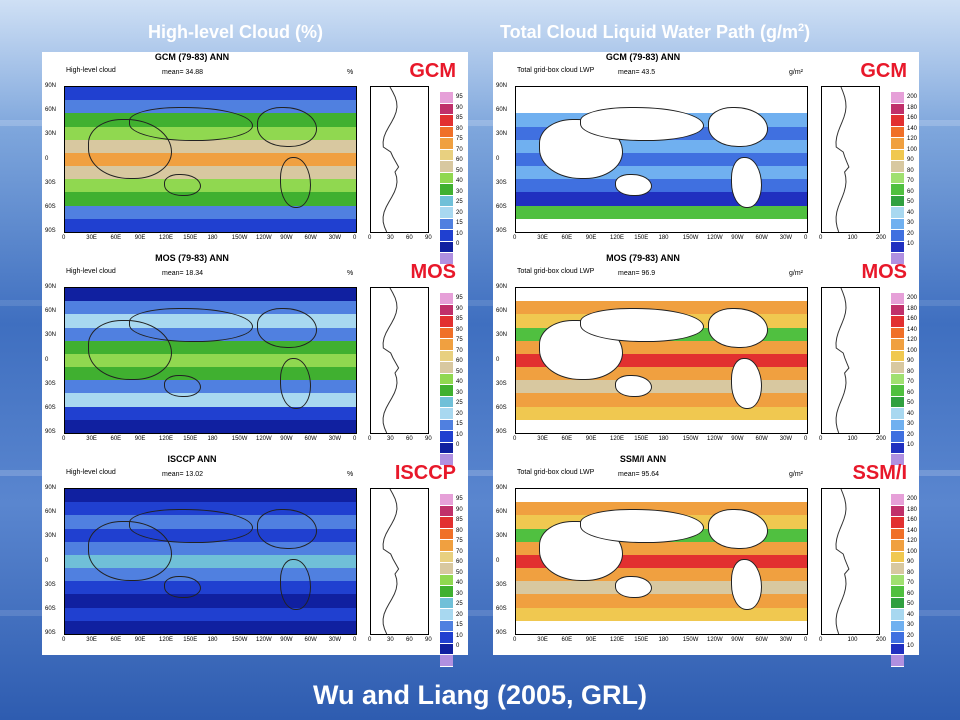 The width and height of the screenshot is (960, 720). I want to click on longitude-tick-label: 30E, so click(542, 439).